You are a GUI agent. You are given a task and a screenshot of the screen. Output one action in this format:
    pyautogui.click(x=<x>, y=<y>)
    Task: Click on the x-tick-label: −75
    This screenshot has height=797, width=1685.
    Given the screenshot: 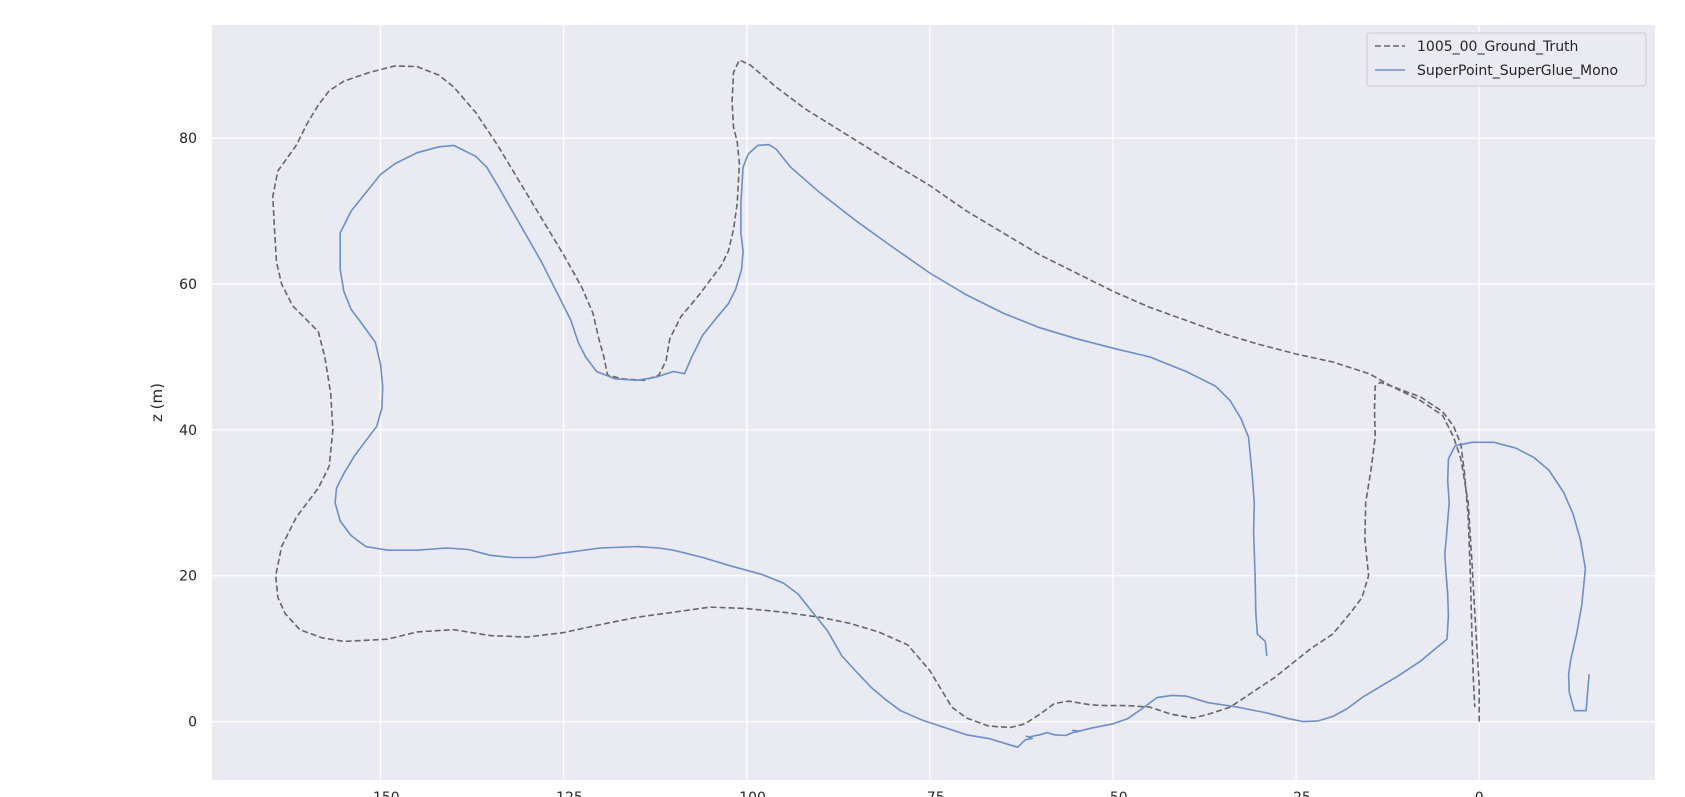 What is the action you would take?
    pyautogui.click(x=930, y=793)
    